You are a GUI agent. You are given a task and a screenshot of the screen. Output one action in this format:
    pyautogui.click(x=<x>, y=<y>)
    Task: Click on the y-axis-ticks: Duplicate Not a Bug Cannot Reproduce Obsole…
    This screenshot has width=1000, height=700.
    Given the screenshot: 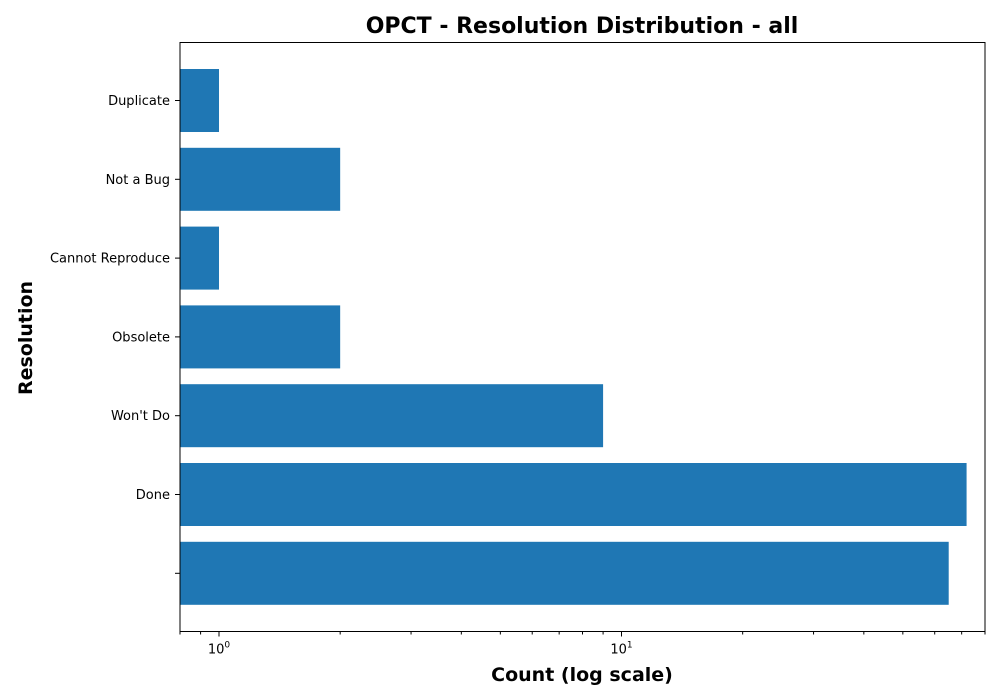 What is the action you would take?
    pyautogui.click(x=115, y=334)
    